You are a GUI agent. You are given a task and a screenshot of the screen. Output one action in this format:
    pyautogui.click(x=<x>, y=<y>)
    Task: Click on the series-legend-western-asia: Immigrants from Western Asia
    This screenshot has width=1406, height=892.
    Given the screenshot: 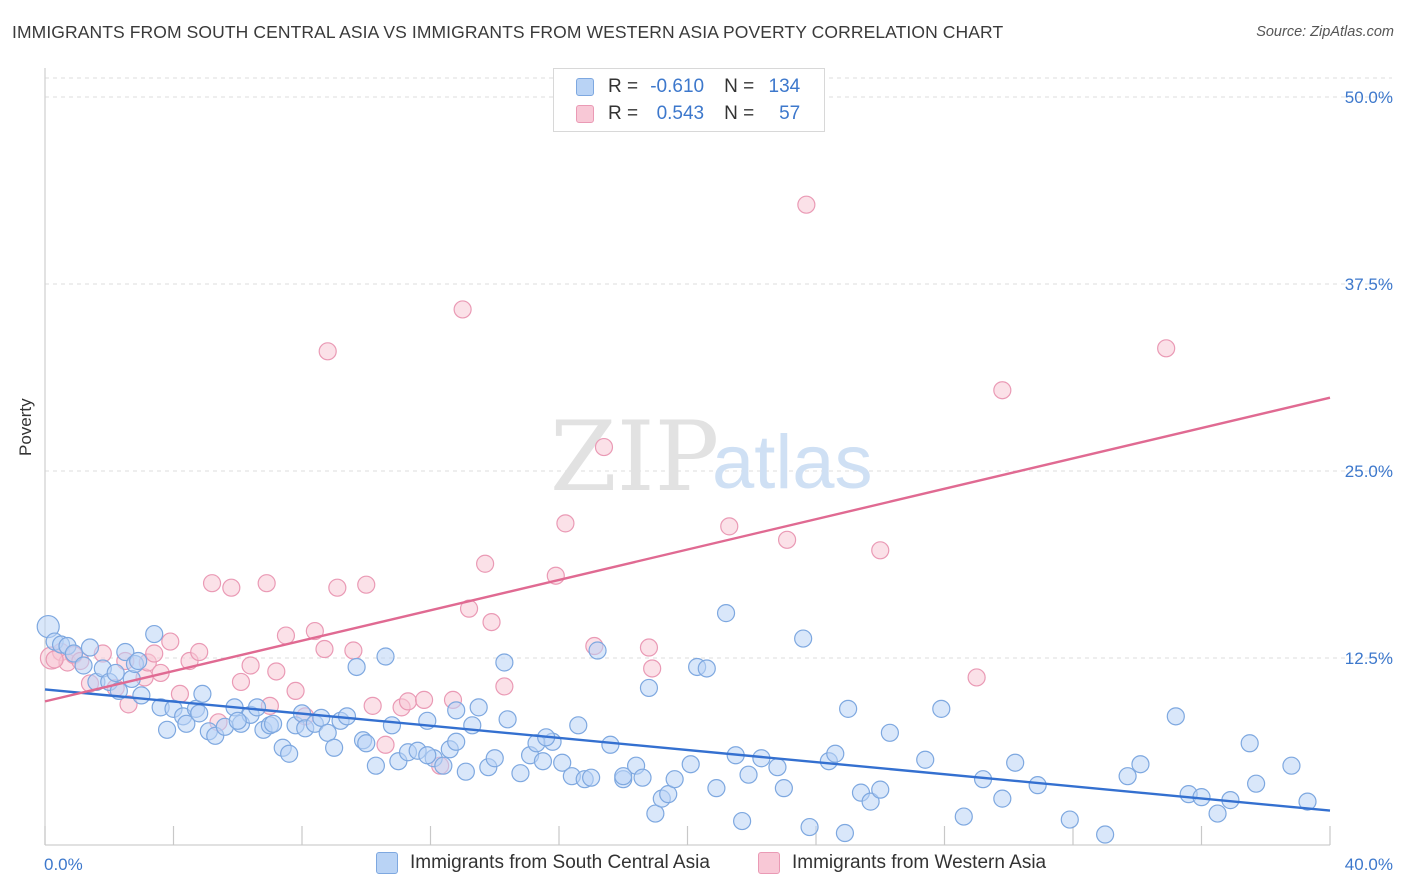 What is the action you would take?
    pyautogui.click(x=902, y=863)
    